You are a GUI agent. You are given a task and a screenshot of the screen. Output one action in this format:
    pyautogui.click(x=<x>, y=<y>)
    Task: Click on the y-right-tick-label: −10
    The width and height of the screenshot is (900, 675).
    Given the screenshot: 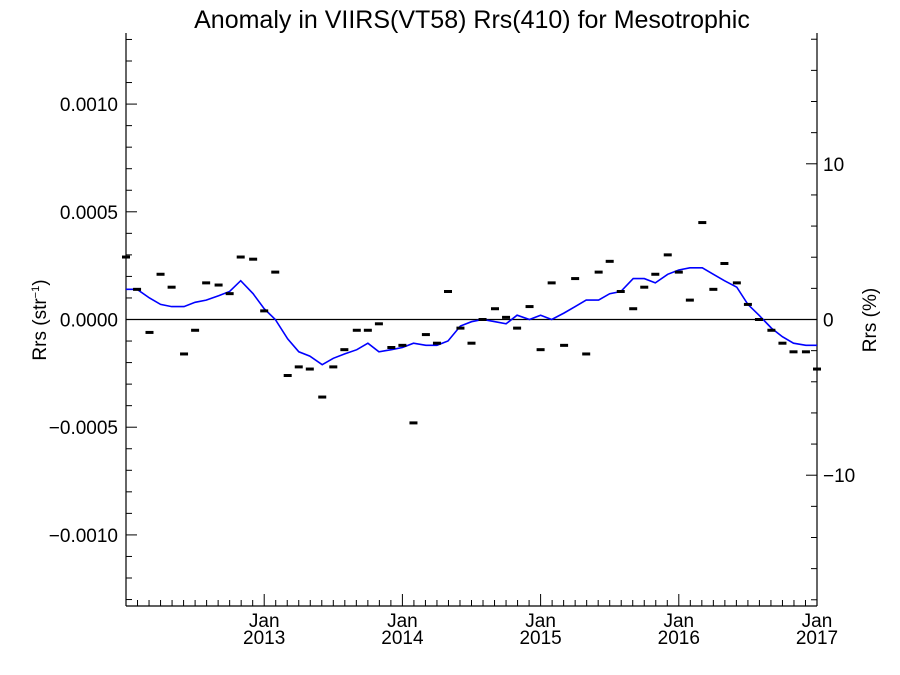 What is the action you would take?
    pyautogui.click(x=839, y=476)
    